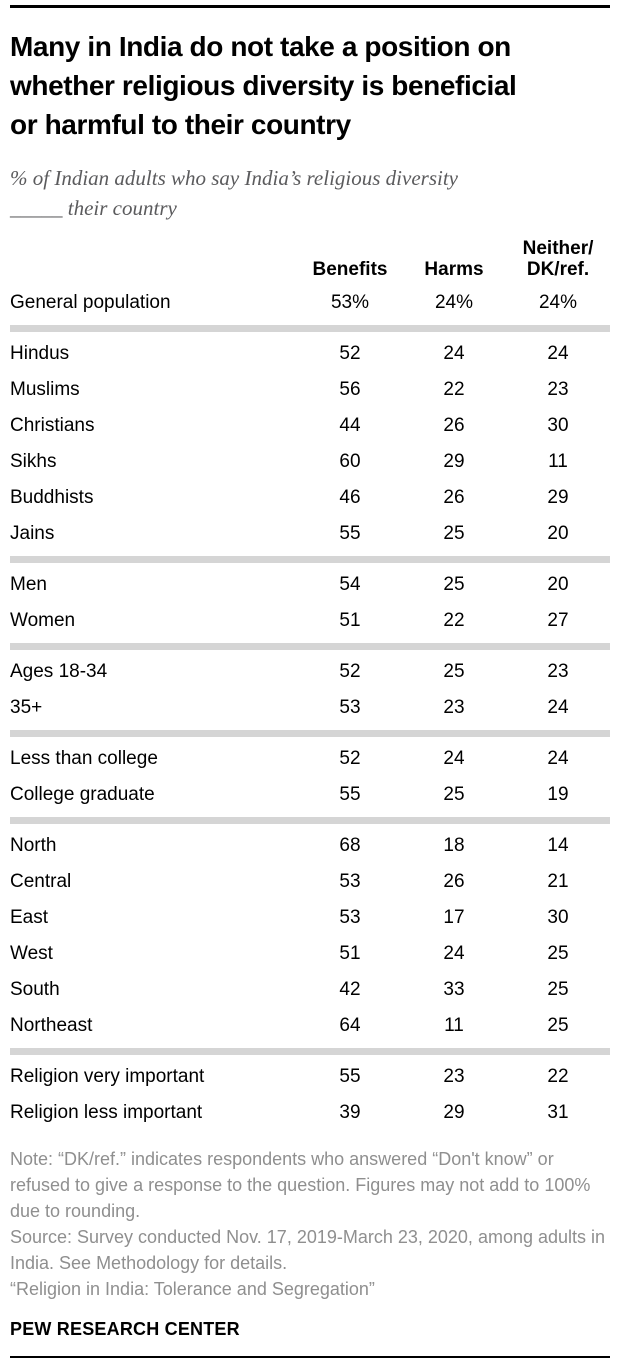 This screenshot has height=1364, width=620. What do you see at coordinates (310, 585) in the screenshot?
I see `table-row: Men 54 25 20` at bounding box center [310, 585].